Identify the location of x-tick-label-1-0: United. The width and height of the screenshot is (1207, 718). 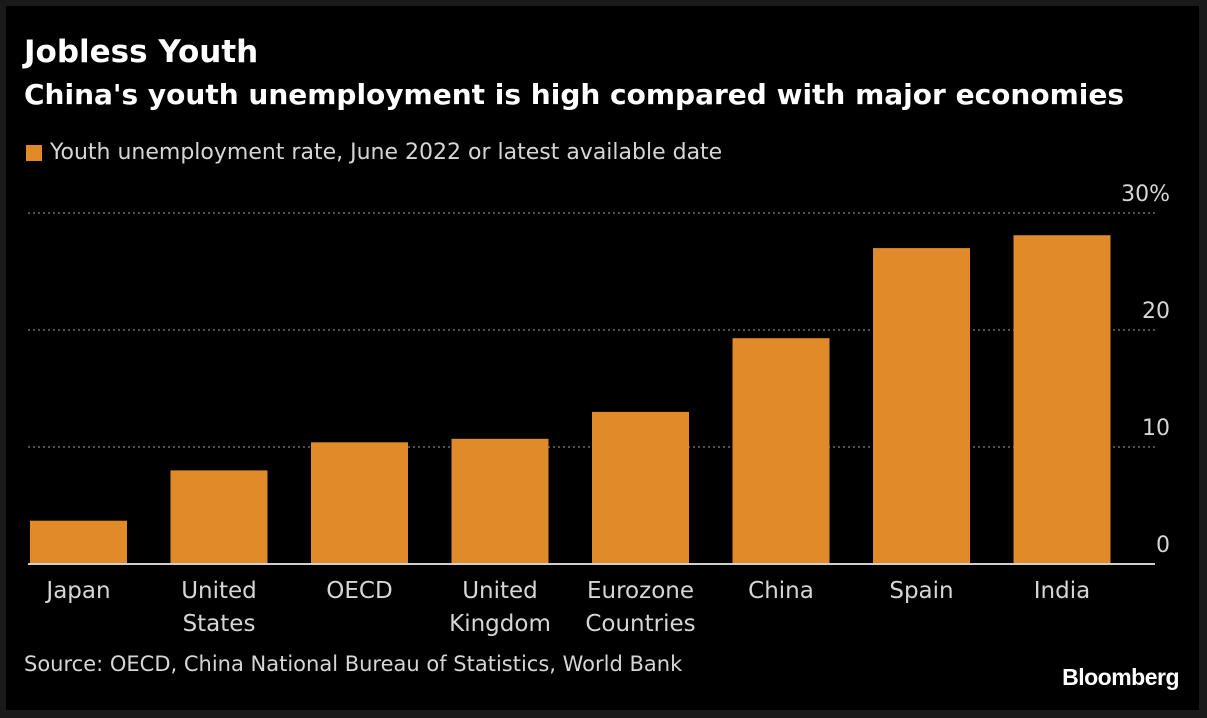
(219, 591).